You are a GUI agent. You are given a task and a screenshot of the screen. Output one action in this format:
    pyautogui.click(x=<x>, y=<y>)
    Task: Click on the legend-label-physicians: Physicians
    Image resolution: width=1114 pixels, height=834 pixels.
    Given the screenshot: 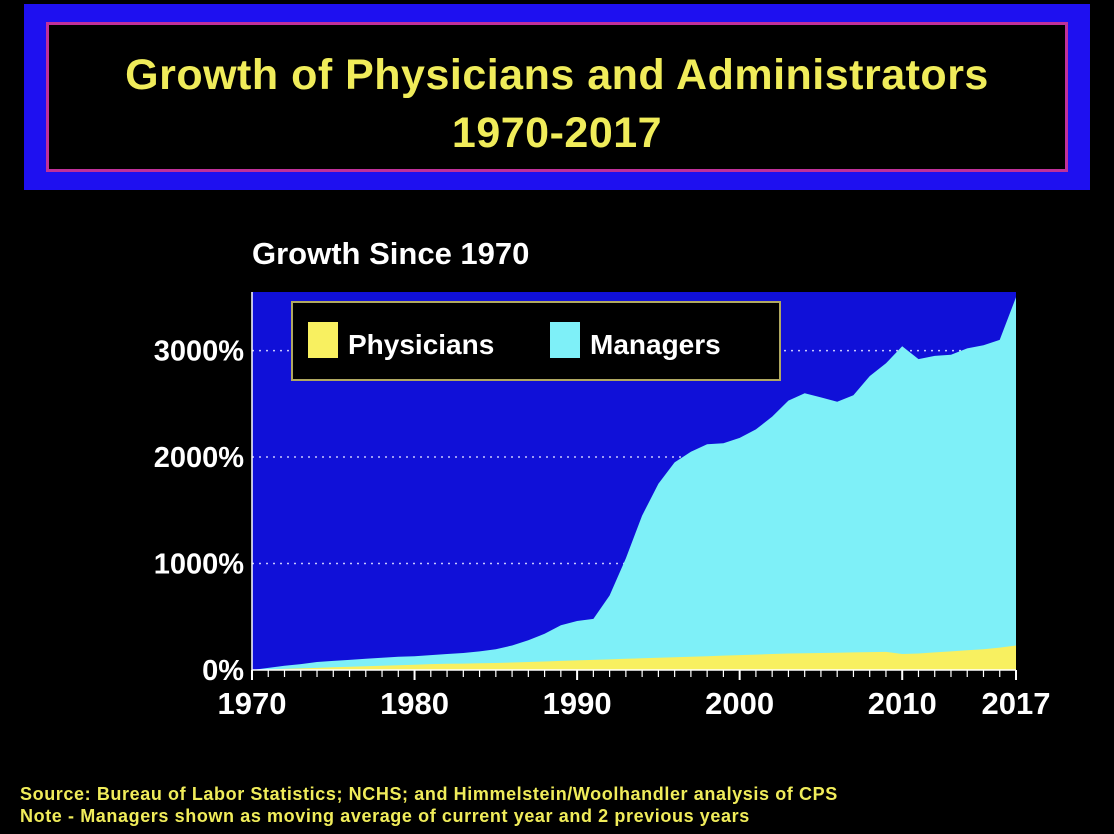 What is the action you would take?
    pyautogui.click(x=421, y=344)
    